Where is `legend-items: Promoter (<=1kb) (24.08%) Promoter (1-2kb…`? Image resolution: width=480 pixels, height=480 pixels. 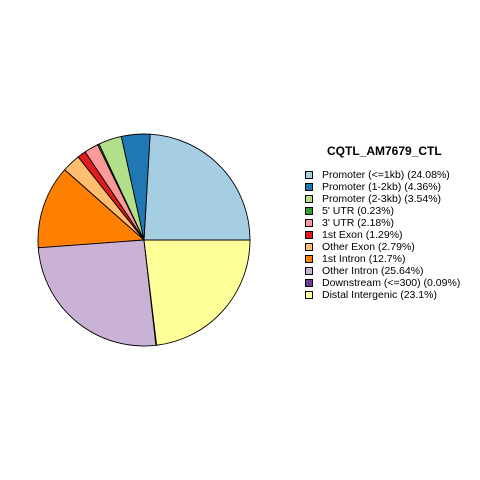 legend-items: Promoter (<=1kb) (24.08%) Promoter (1-2kb… is located at coordinates (390, 235).